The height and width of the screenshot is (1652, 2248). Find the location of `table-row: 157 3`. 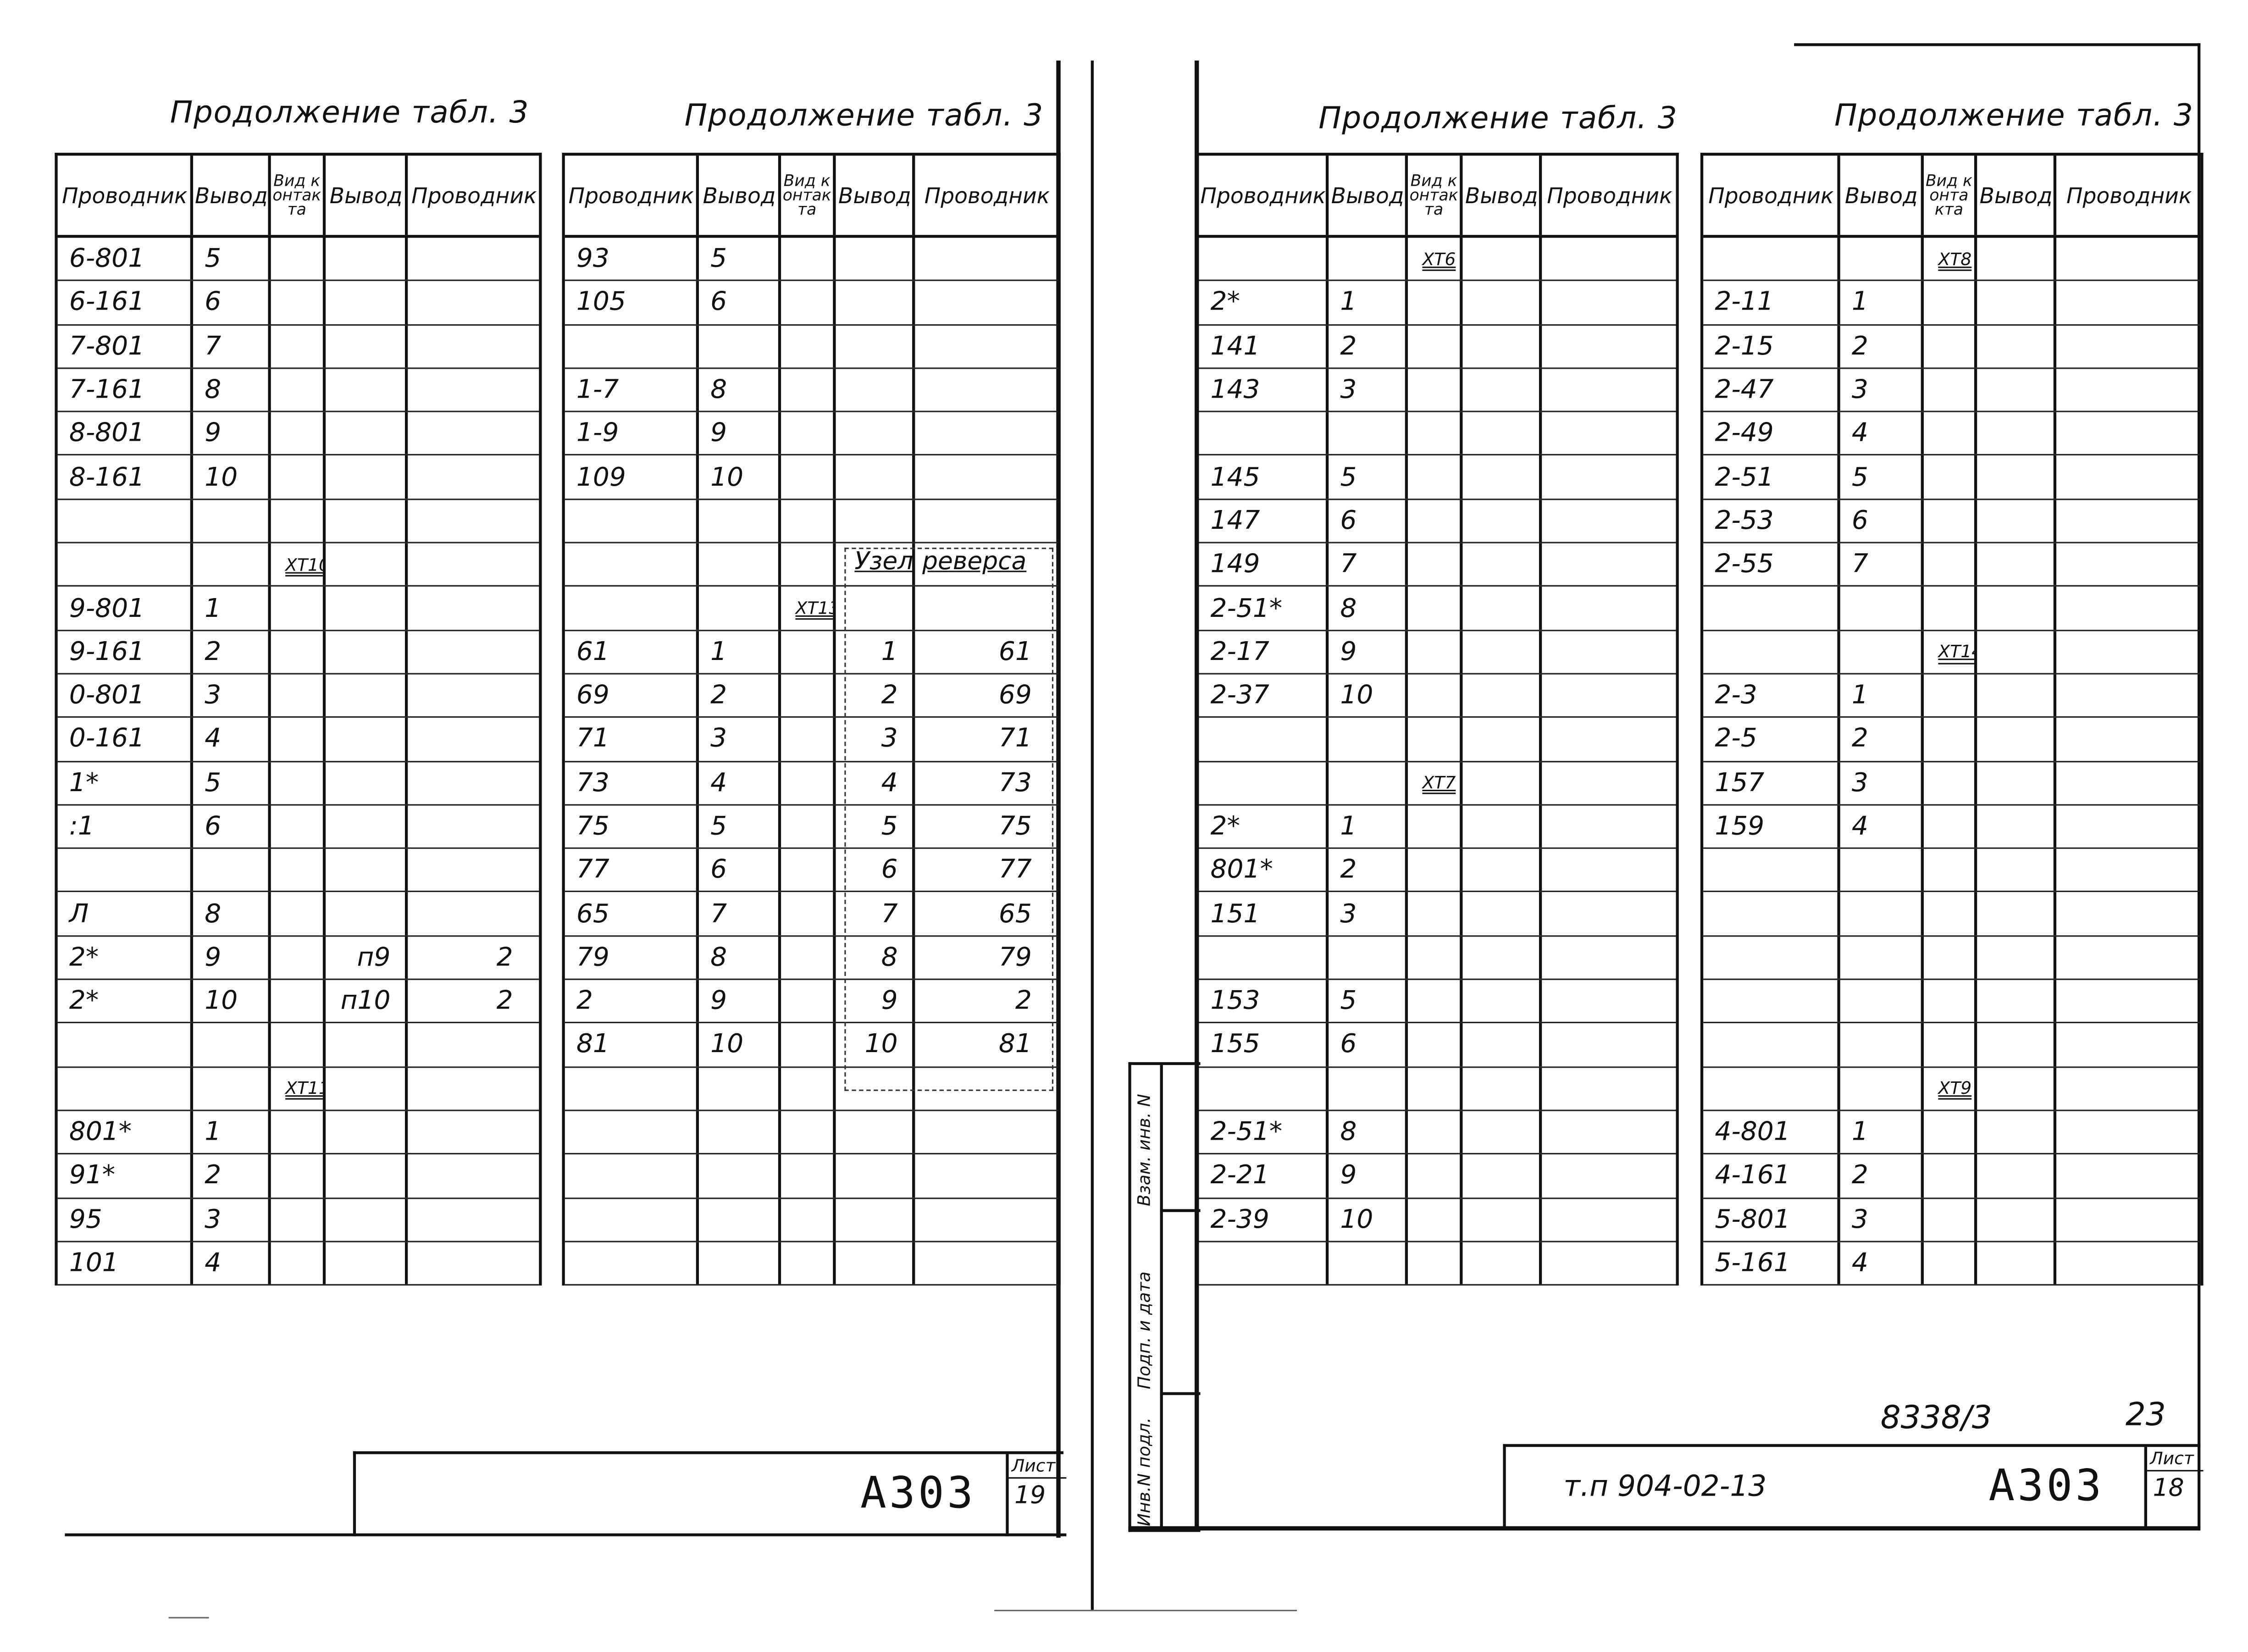

table-row: 157 3 is located at coordinates (1952, 784).